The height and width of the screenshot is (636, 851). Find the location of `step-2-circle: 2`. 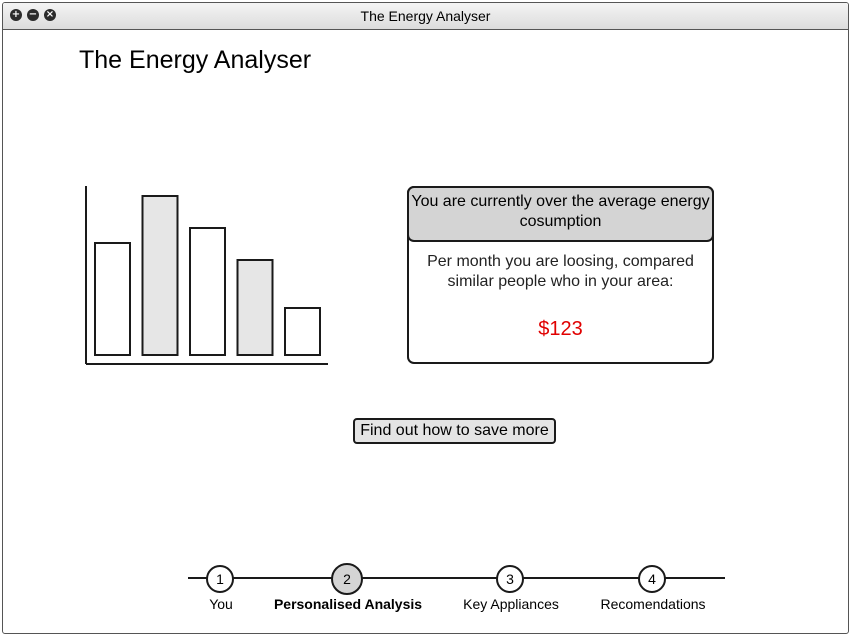

step-2-circle: 2 is located at coordinates (347, 579).